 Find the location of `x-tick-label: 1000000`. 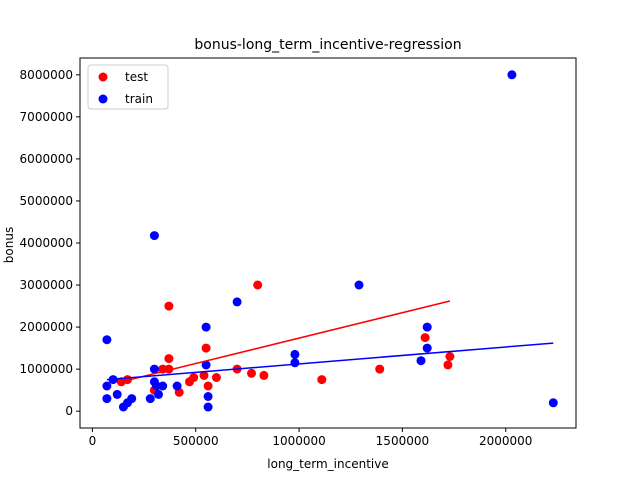

x-tick-label: 1000000 is located at coordinates (298, 441).